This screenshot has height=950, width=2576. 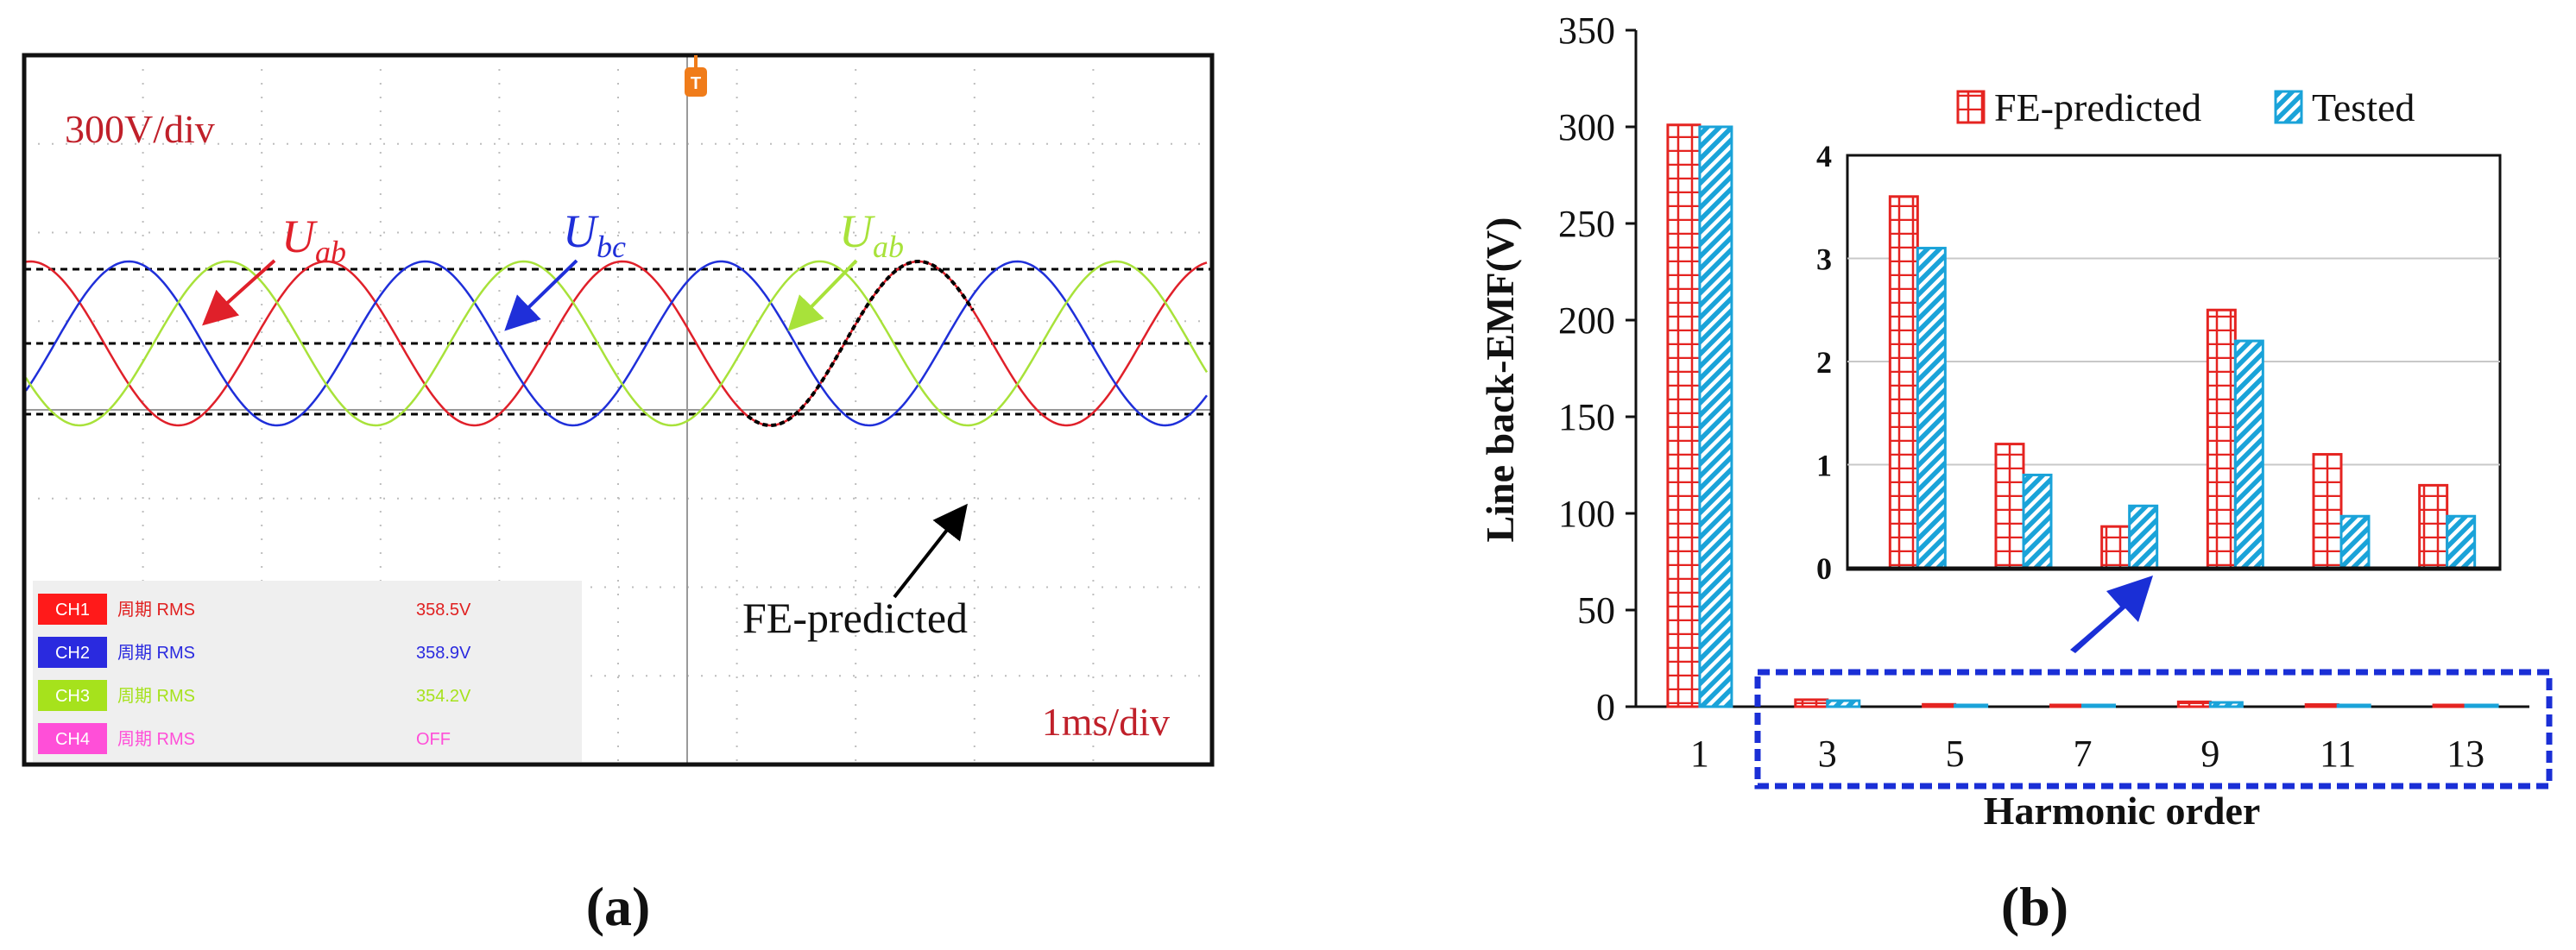 What do you see at coordinates (1586, 320) in the screenshot?
I see `y-tick-label: 200` at bounding box center [1586, 320].